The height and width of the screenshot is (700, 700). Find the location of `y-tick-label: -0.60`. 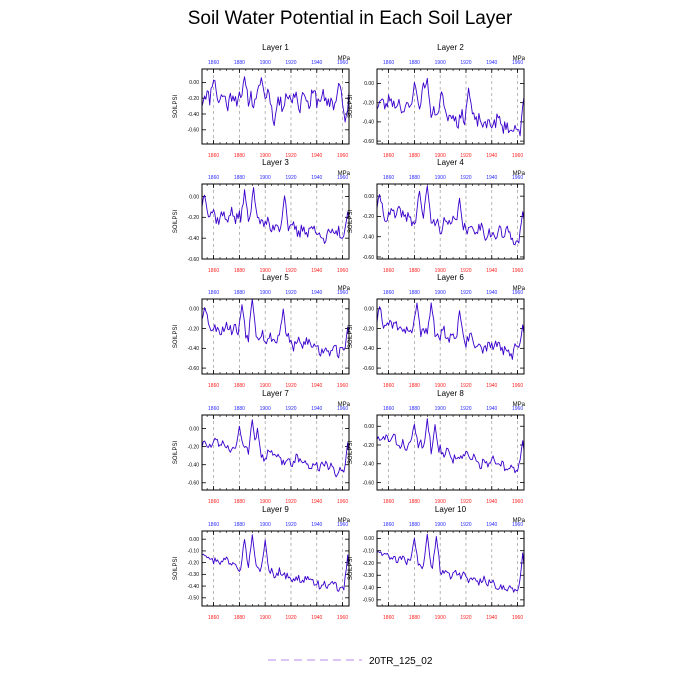

y-tick-label: -0.60 is located at coordinates (369, 483).